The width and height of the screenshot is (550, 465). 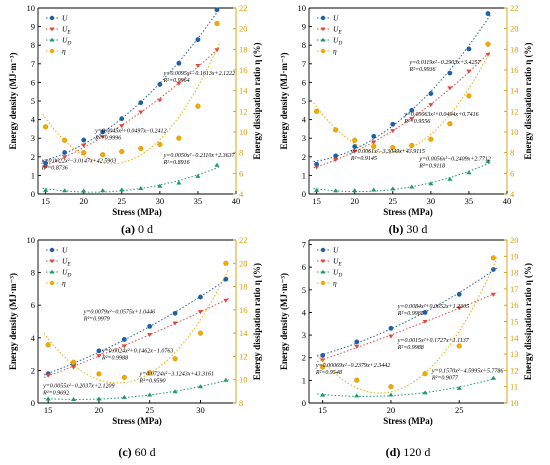 What do you see at coordinates (128, 229) in the screenshot?
I see `panel-caption-id: (a)` at bounding box center [128, 229].